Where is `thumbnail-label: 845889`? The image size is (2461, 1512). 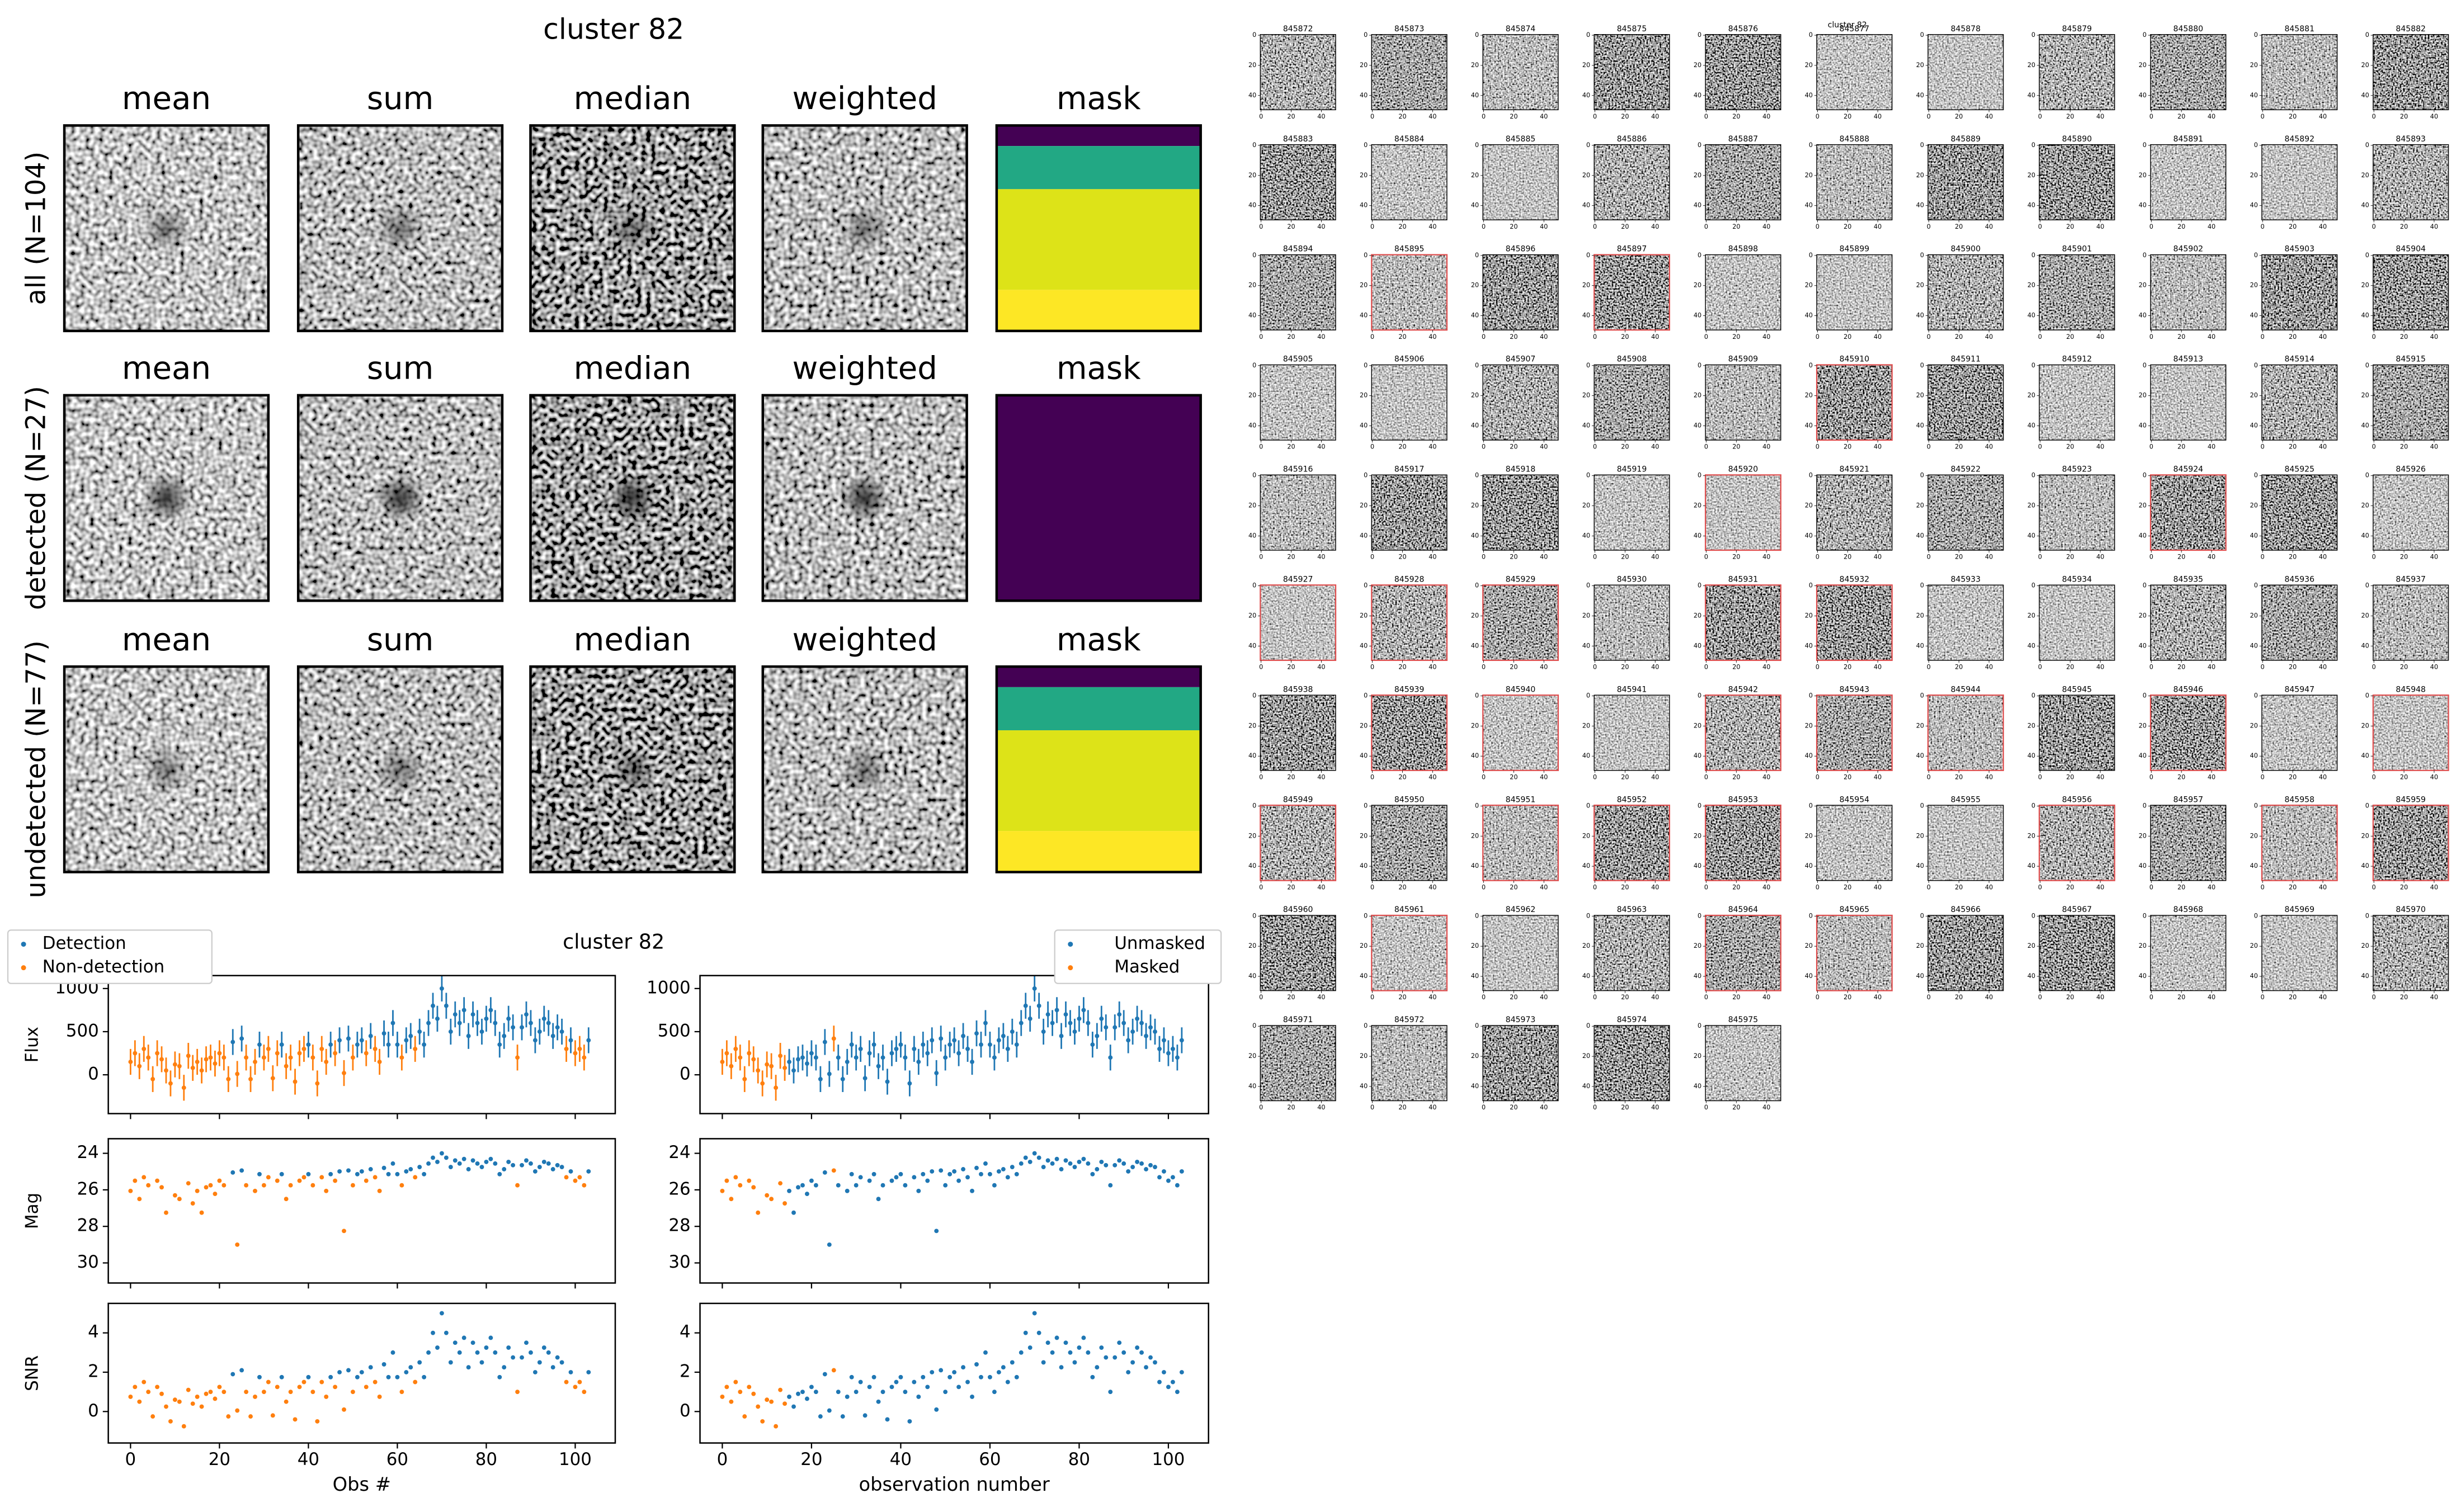
thumbnail-label: 845889 is located at coordinates (1966, 139).